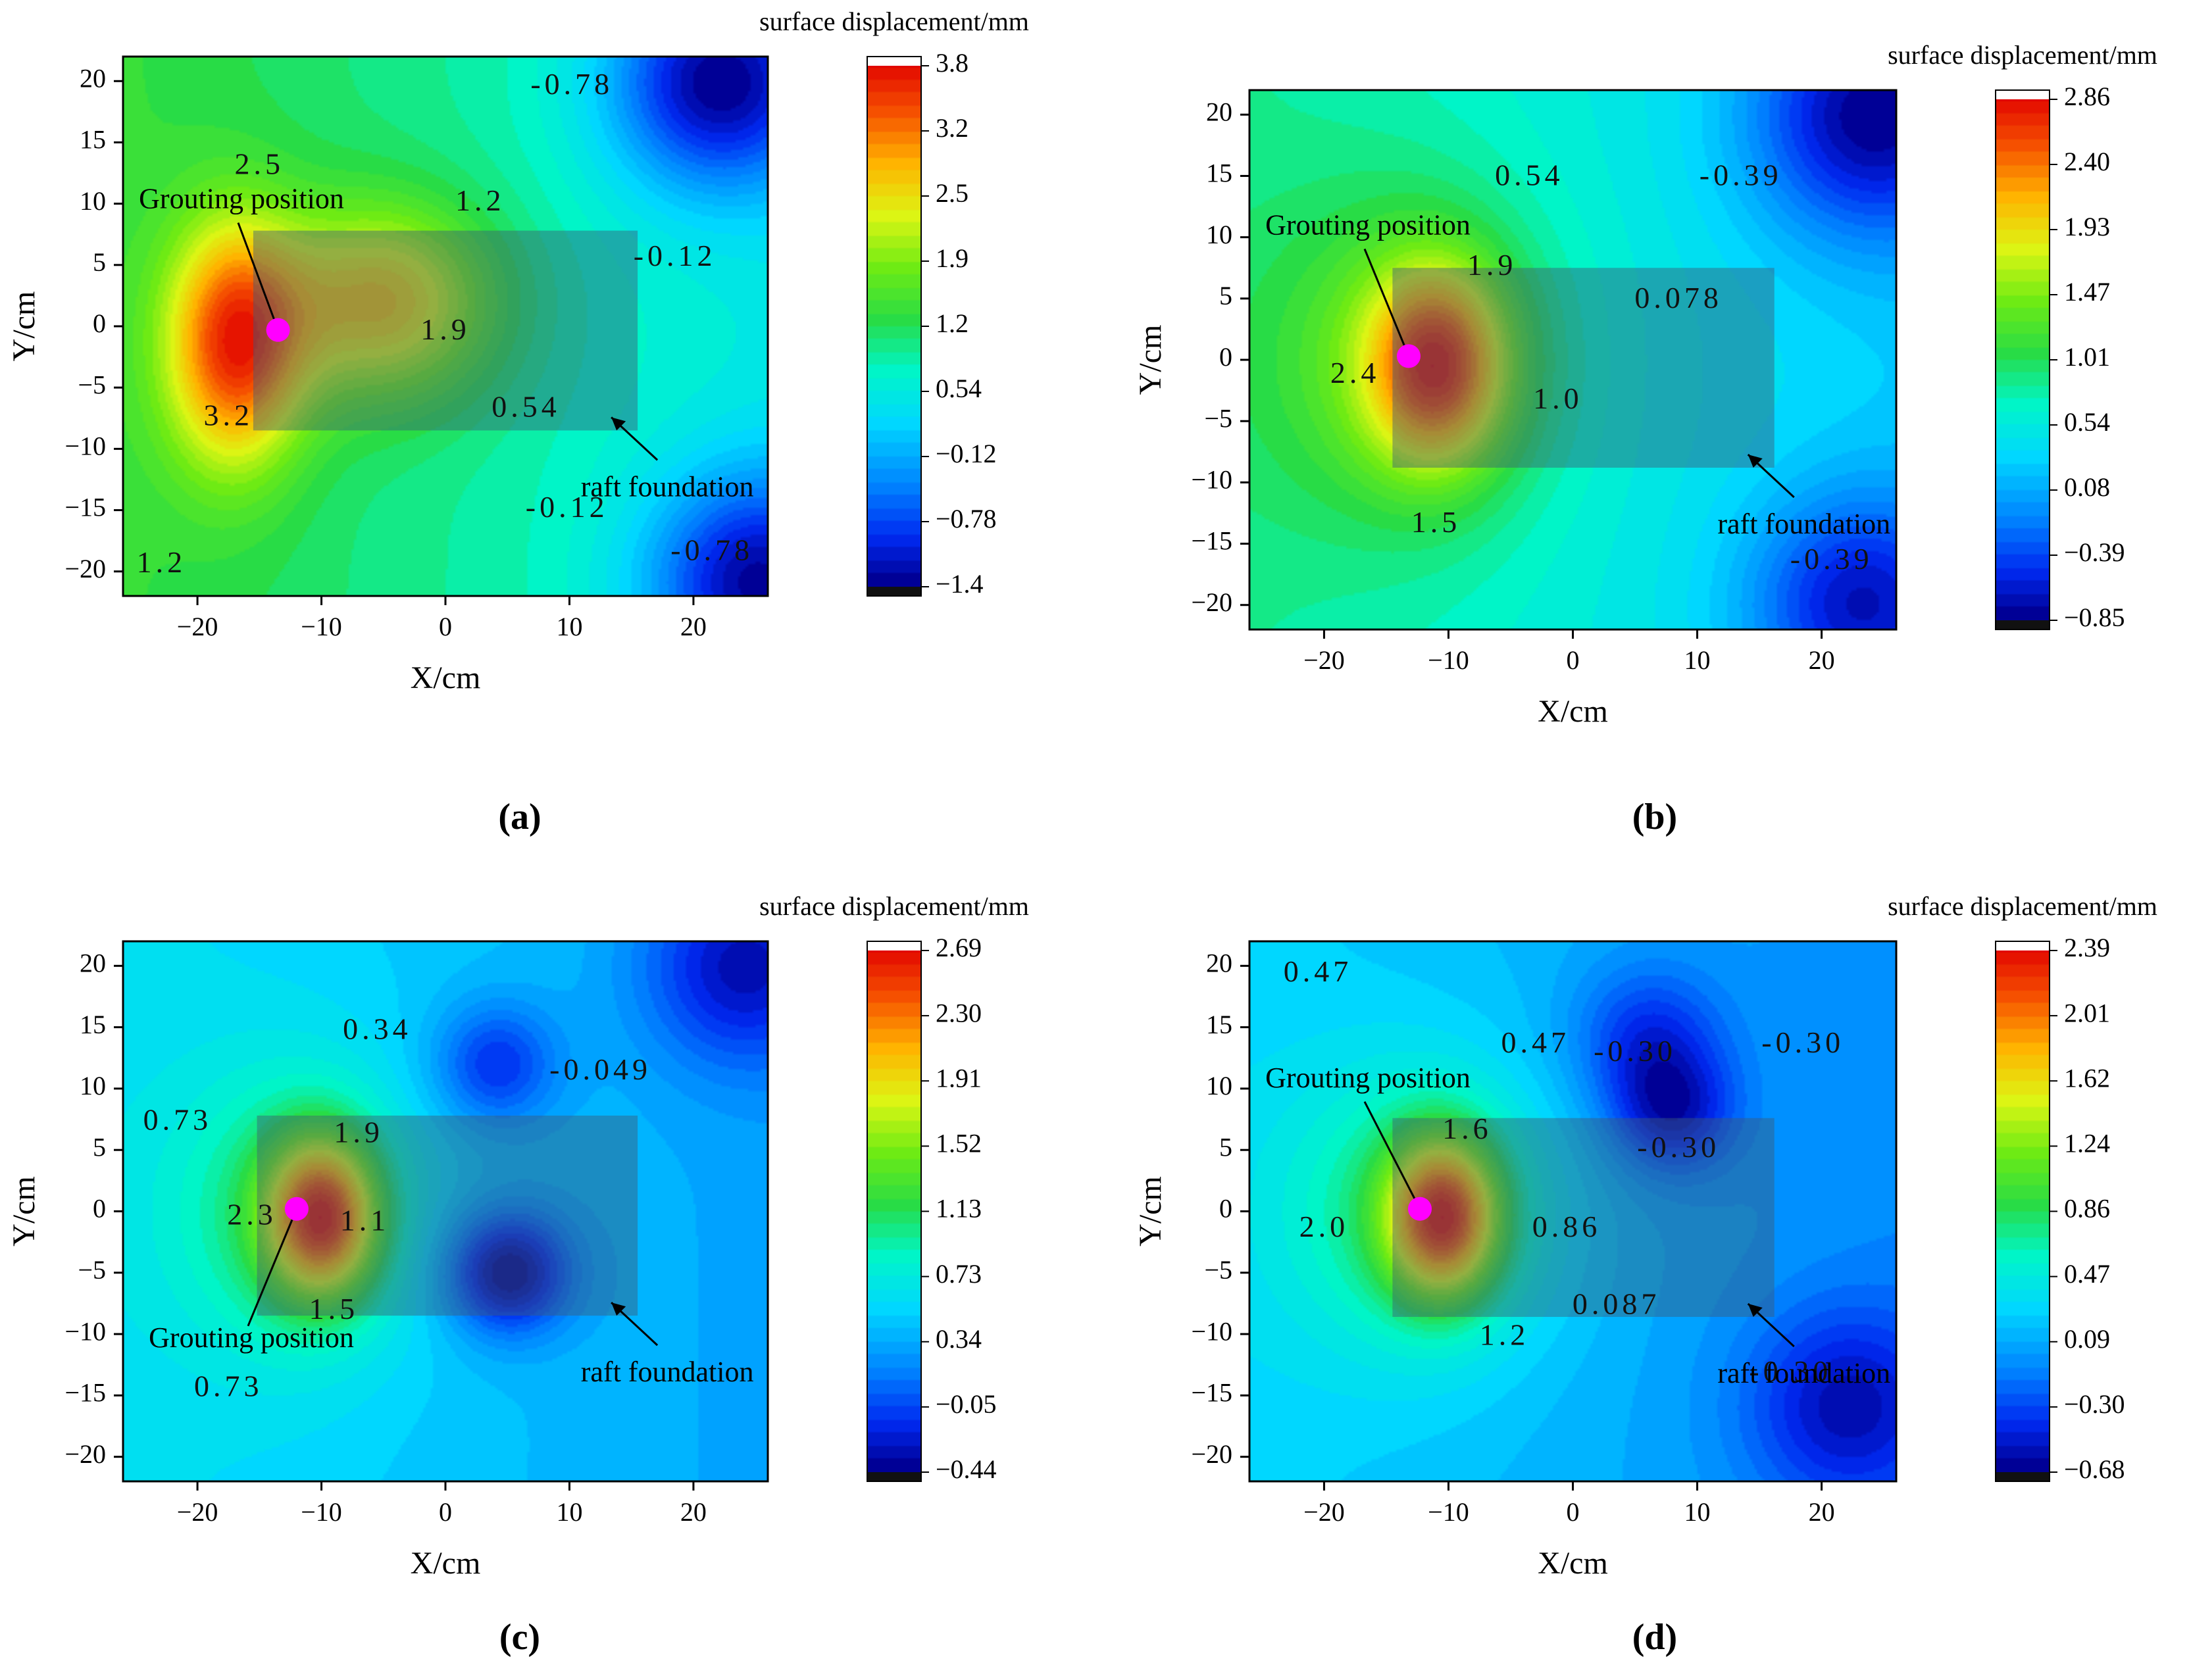 This screenshot has width=2191, height=1680. I want to click on colorbar-tick-label: 1.62, so click(2087, 1078).